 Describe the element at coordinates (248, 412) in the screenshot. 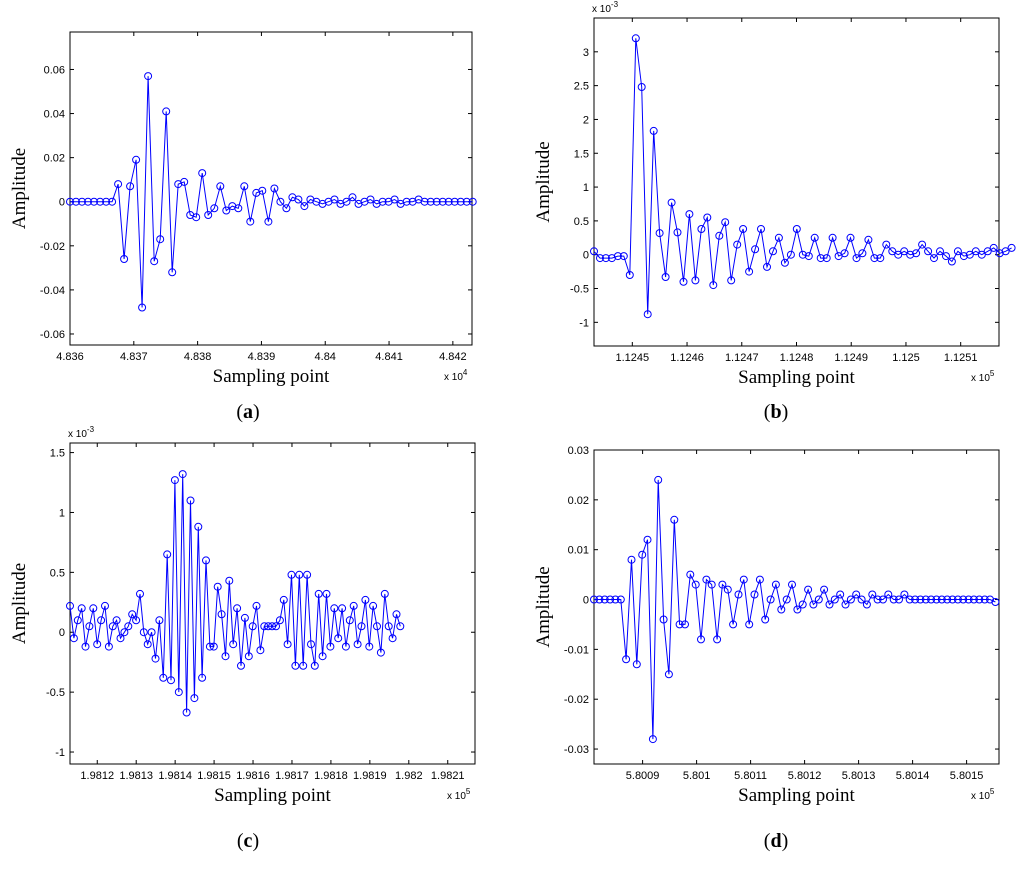

I see `panel-label-letter: a` at that location.